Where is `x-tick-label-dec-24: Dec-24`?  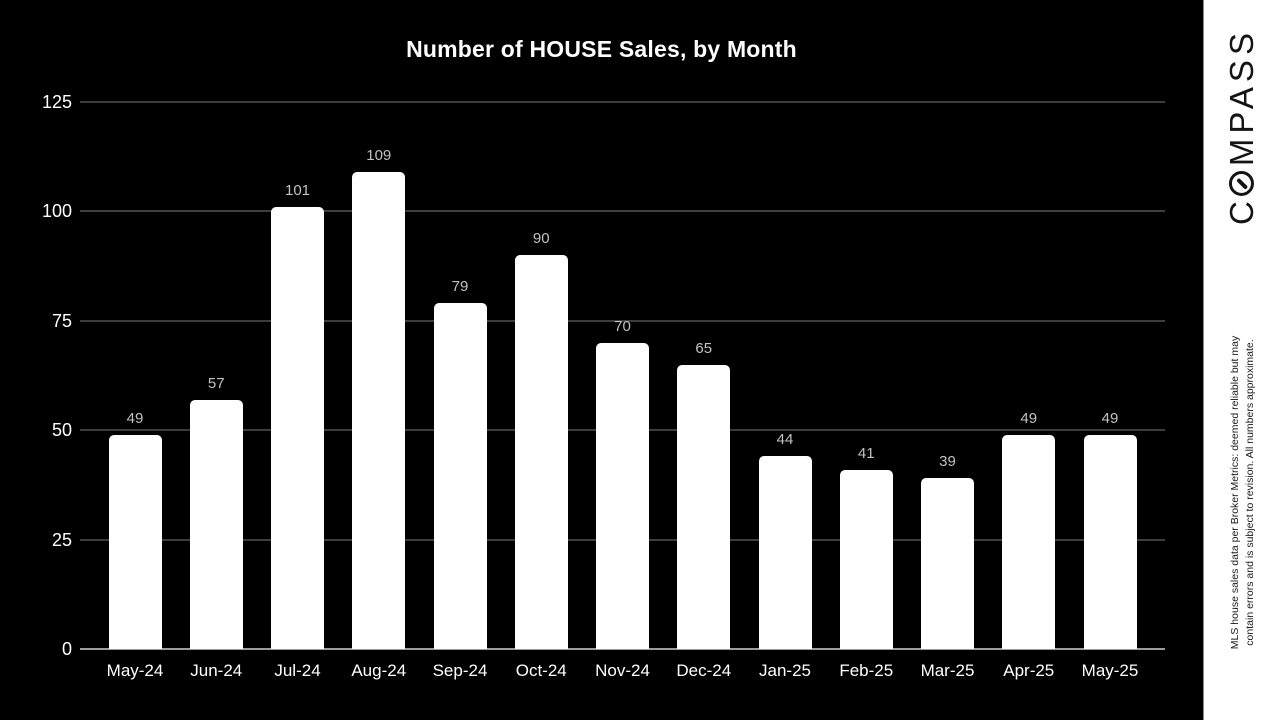
x-tick-label-dec-24: Dec-24 is located at coordinates (704, 670).